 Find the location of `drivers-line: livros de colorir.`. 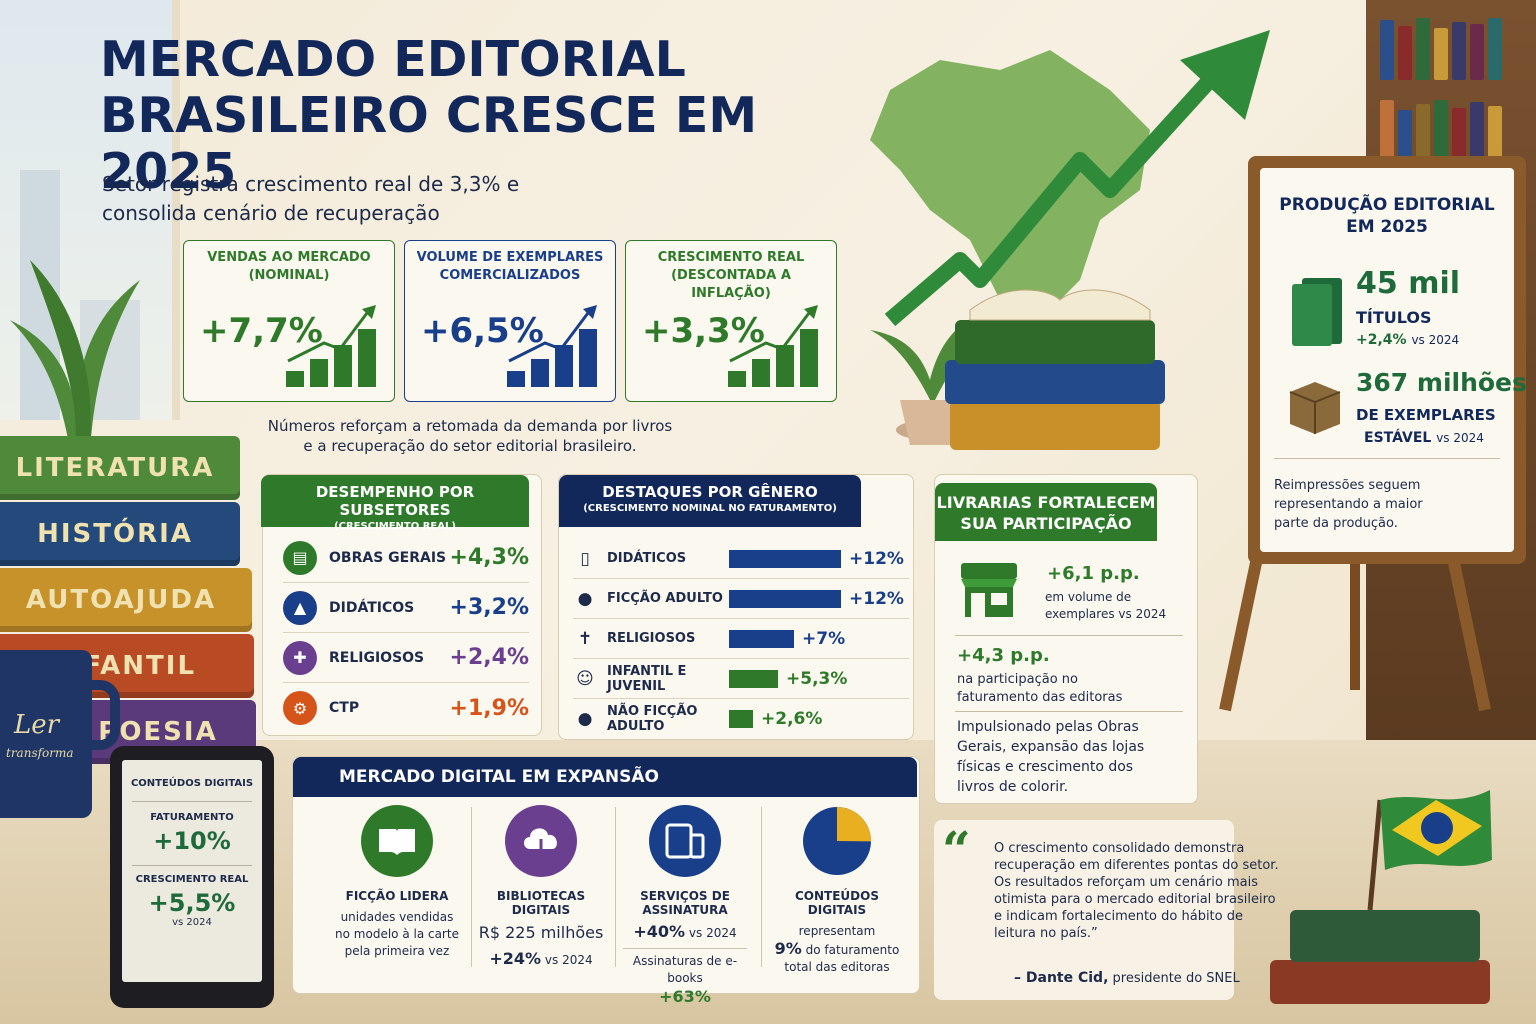

drivers-line: livros de colorir. is located at coordinates (1013, 787).